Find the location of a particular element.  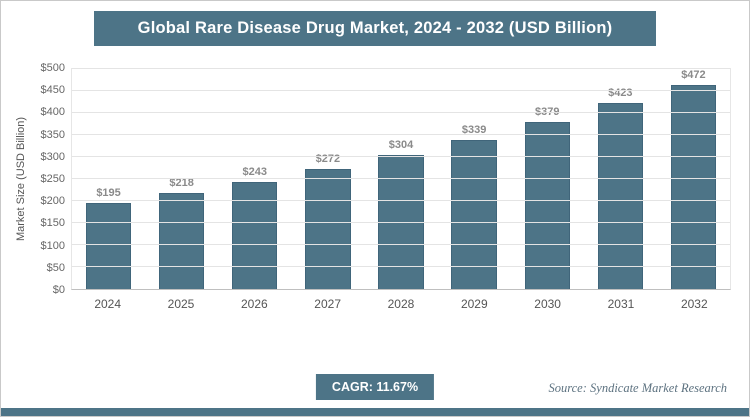

bar-cell: $304 is located at coordinates (400, 179).